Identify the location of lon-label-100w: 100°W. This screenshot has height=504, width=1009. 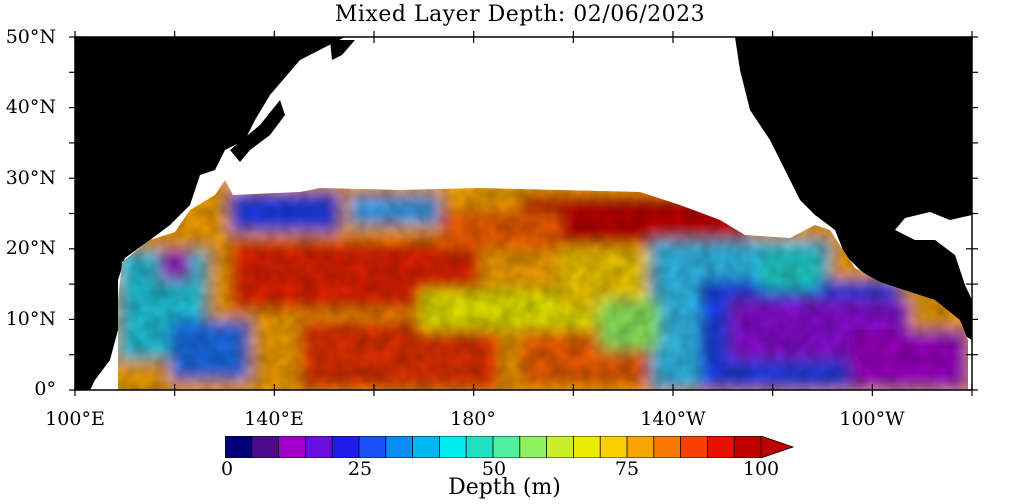
(872, 419).